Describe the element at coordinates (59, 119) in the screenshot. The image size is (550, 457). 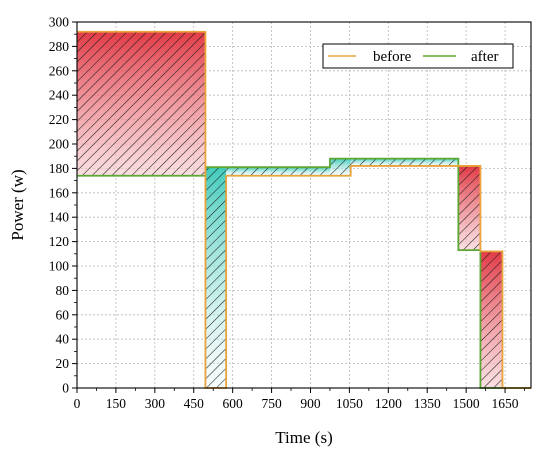
I see `y-tick-label: 220` at that location.